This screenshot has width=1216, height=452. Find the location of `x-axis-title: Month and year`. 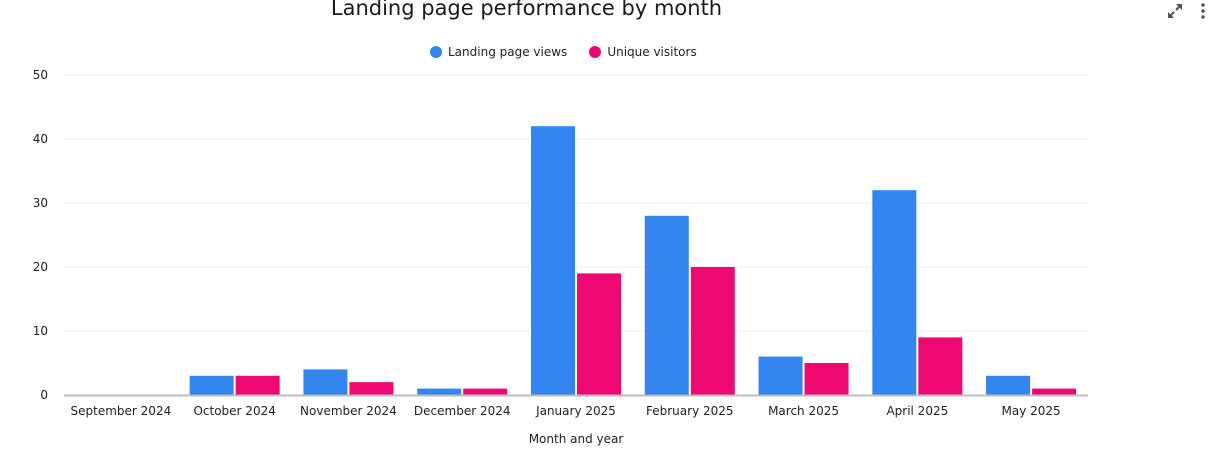

x-axis-title: Month and year is located at coordinates (576, 439).